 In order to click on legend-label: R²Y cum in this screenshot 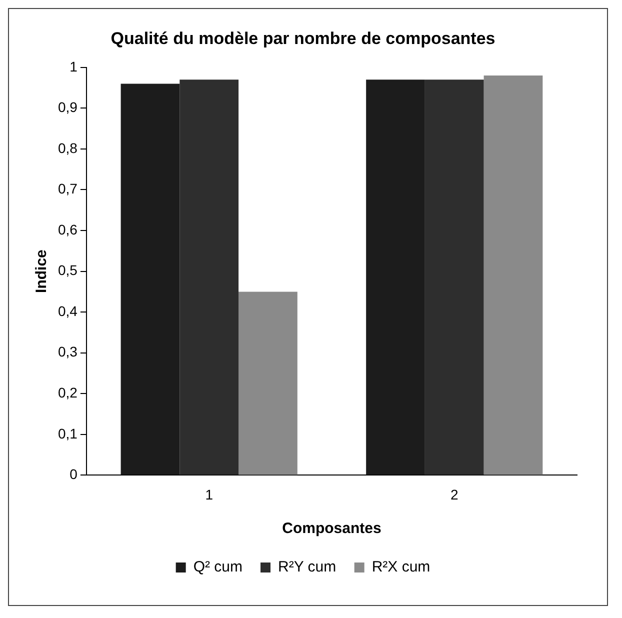, I will do `click(307, 567)`.